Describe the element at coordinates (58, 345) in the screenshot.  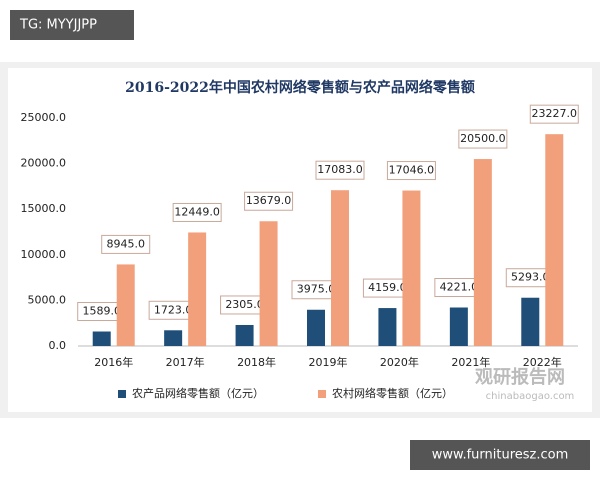
I see `y-tick-label: 0.0` at that location.